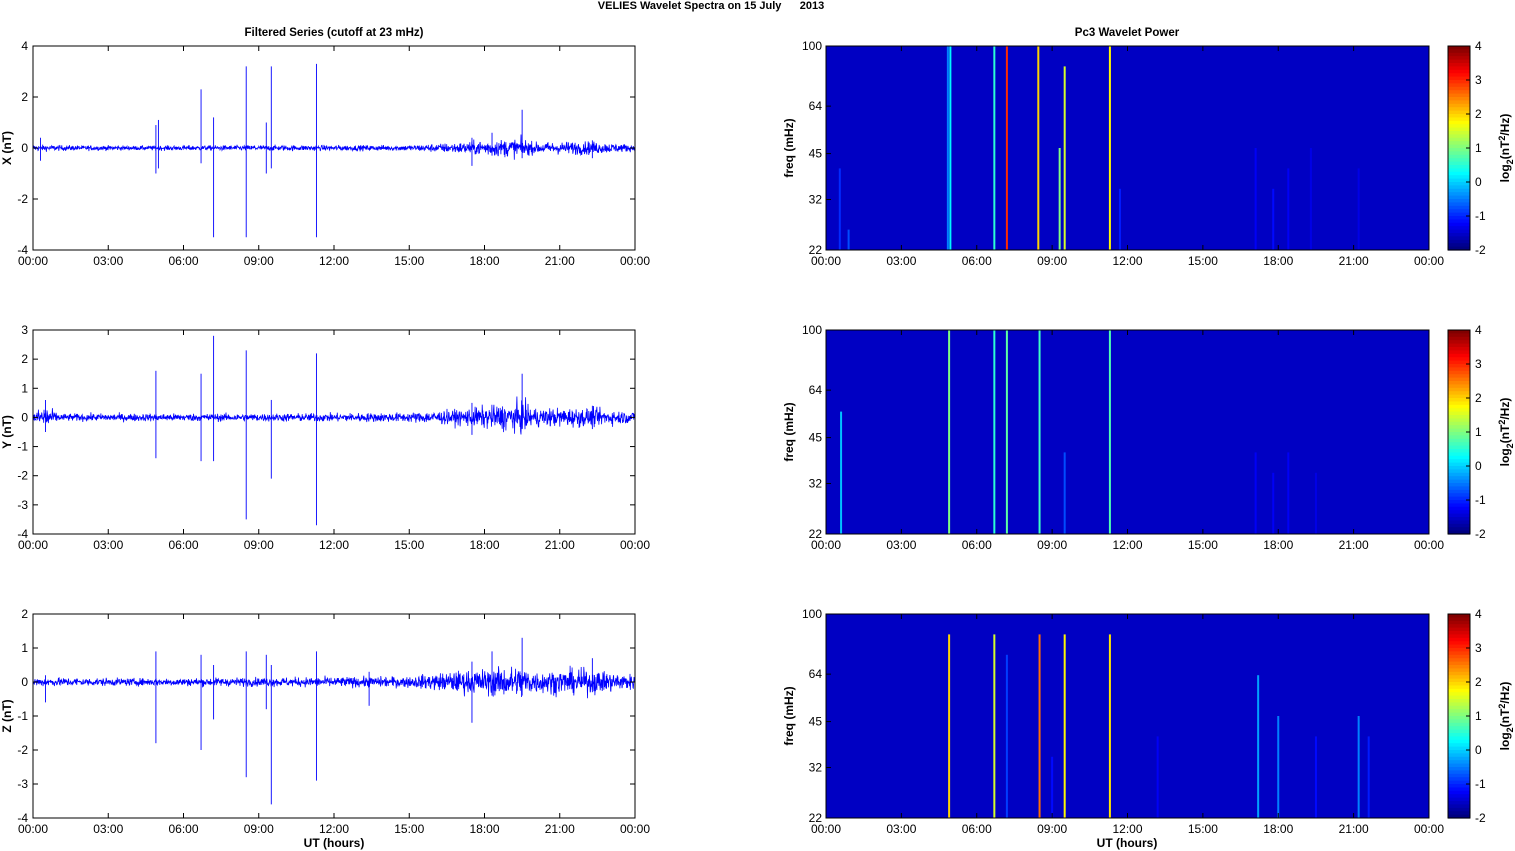 The image size is (1515, 851). Describe the element at coordinates (1478, 46) in the screenshot. I see `colorbar-tick-label: 4` at that location.